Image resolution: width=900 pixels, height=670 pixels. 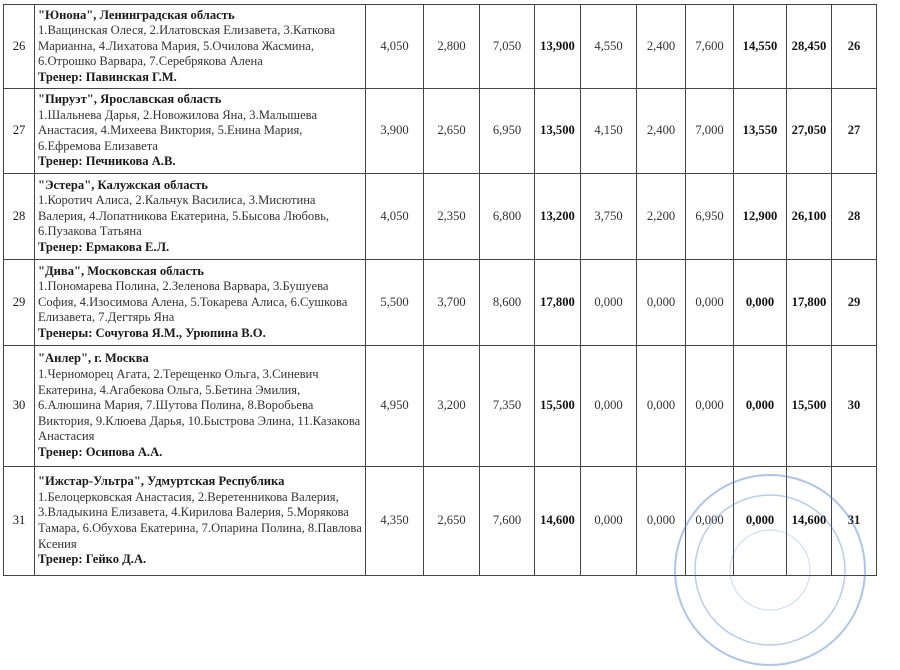 What do you see at coordinates (123, 184) in the screenshot?
I see `team-name: "Эстера", Калужская область` at bounding box center [123, 184].